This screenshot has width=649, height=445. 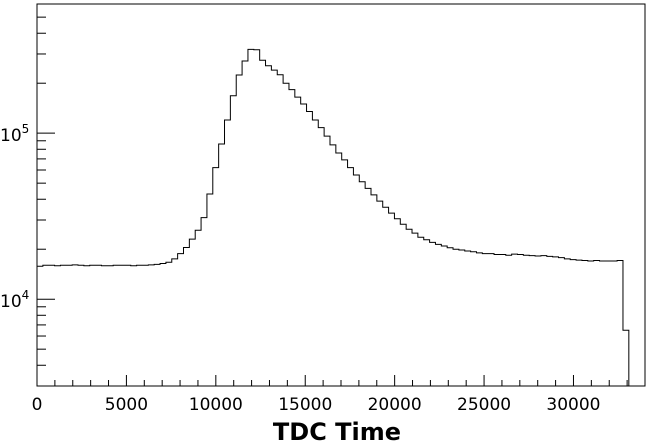 What do you see at coordinates (395, 405) in the screenshot?
I see `x-tick-label: 20000` at bounding box center [395, 405].